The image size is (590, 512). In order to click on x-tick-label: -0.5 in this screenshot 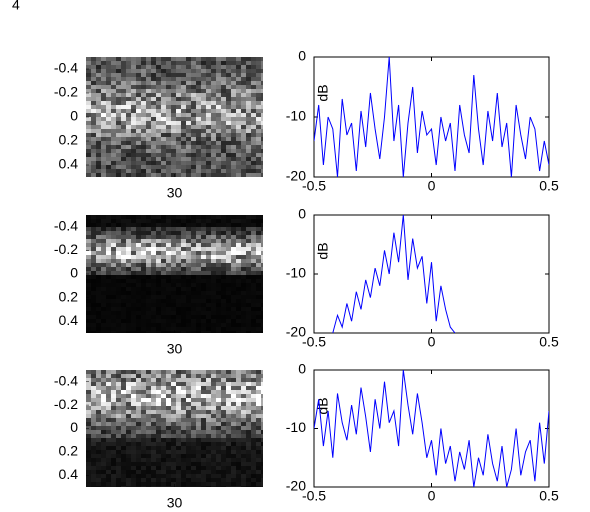, I will do `click(314, 186)`.